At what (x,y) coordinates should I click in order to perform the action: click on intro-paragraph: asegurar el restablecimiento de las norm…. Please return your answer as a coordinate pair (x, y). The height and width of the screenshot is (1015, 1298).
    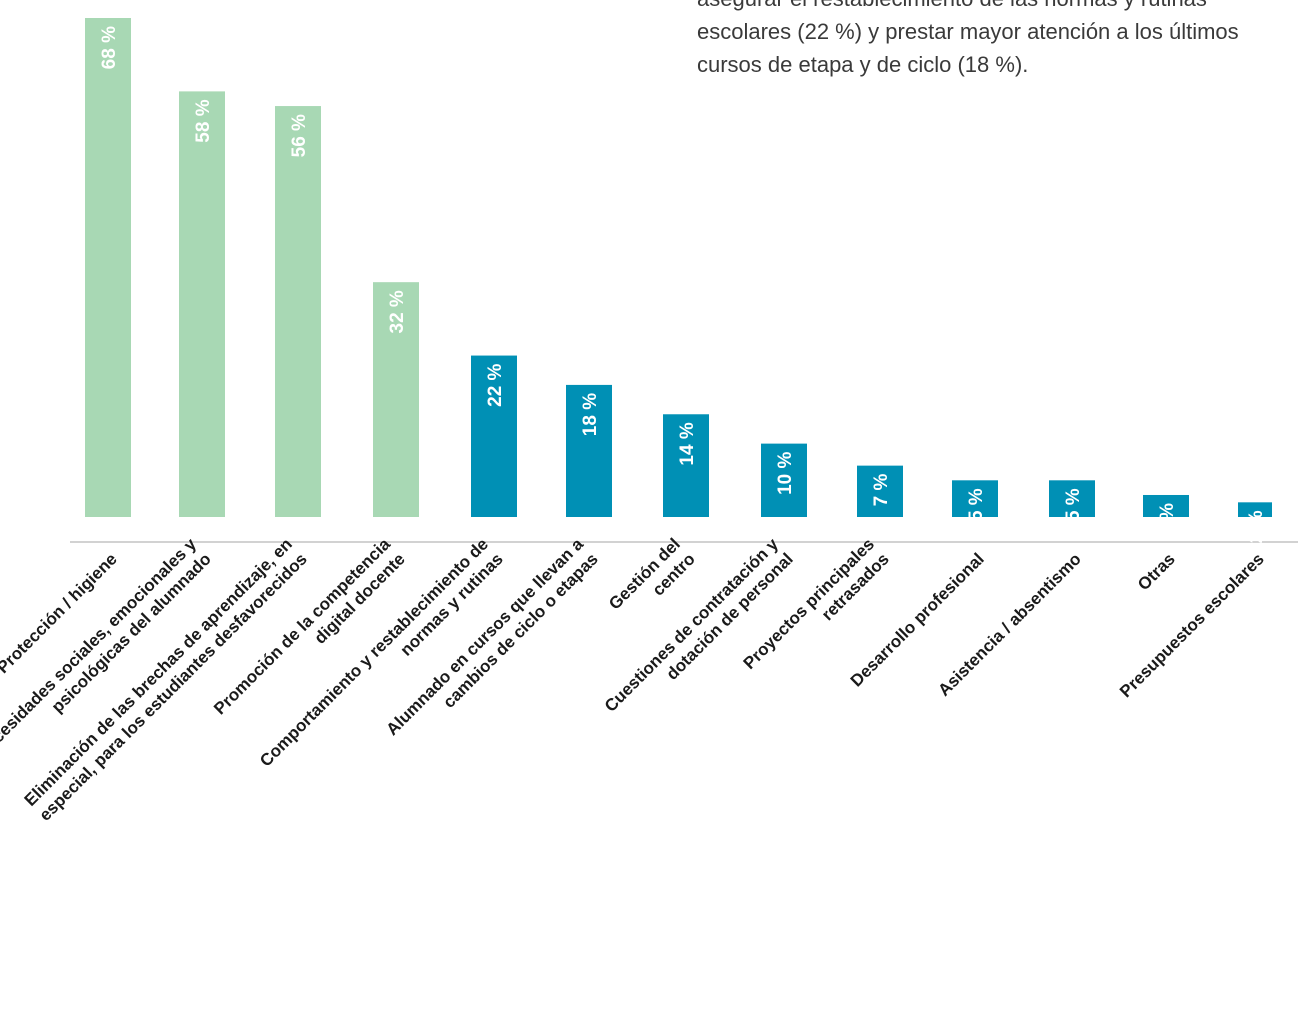
    Looking at the image, I should click on (997, 56).